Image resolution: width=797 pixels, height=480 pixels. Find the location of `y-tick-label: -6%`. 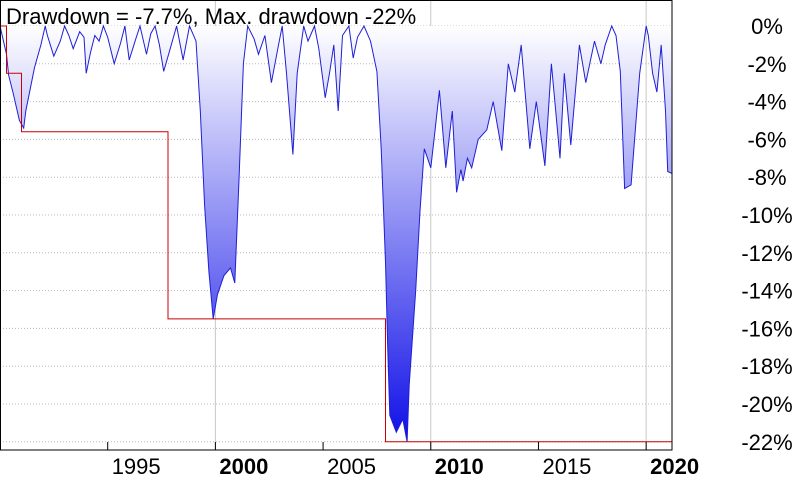

y-tick-label: -6% is located at coordinates (766, 139).